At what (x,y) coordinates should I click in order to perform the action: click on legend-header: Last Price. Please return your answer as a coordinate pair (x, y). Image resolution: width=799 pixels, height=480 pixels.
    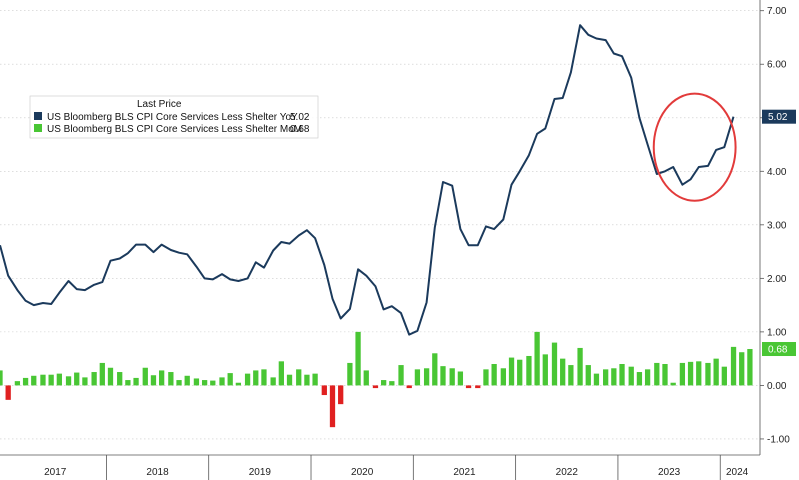
    Looking at the image, I should click on (159, 104).